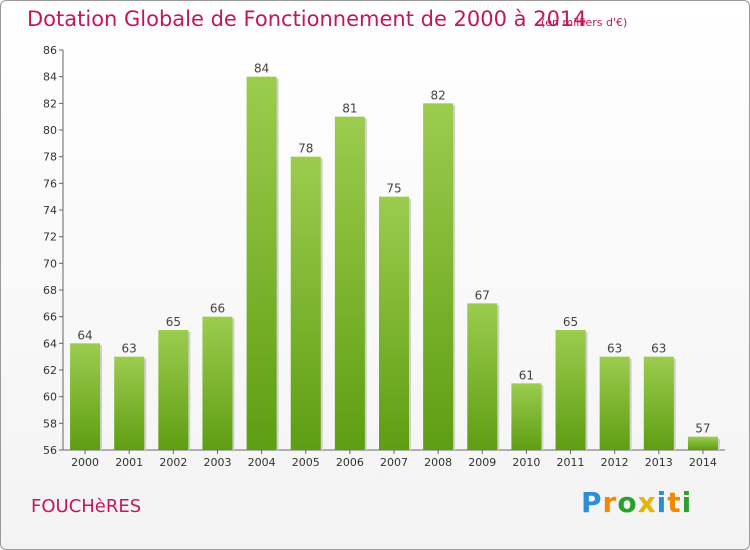  Describe the element at coordinates (50, 423) in the screenshot. I see `y-tick-label: 58` at that location.